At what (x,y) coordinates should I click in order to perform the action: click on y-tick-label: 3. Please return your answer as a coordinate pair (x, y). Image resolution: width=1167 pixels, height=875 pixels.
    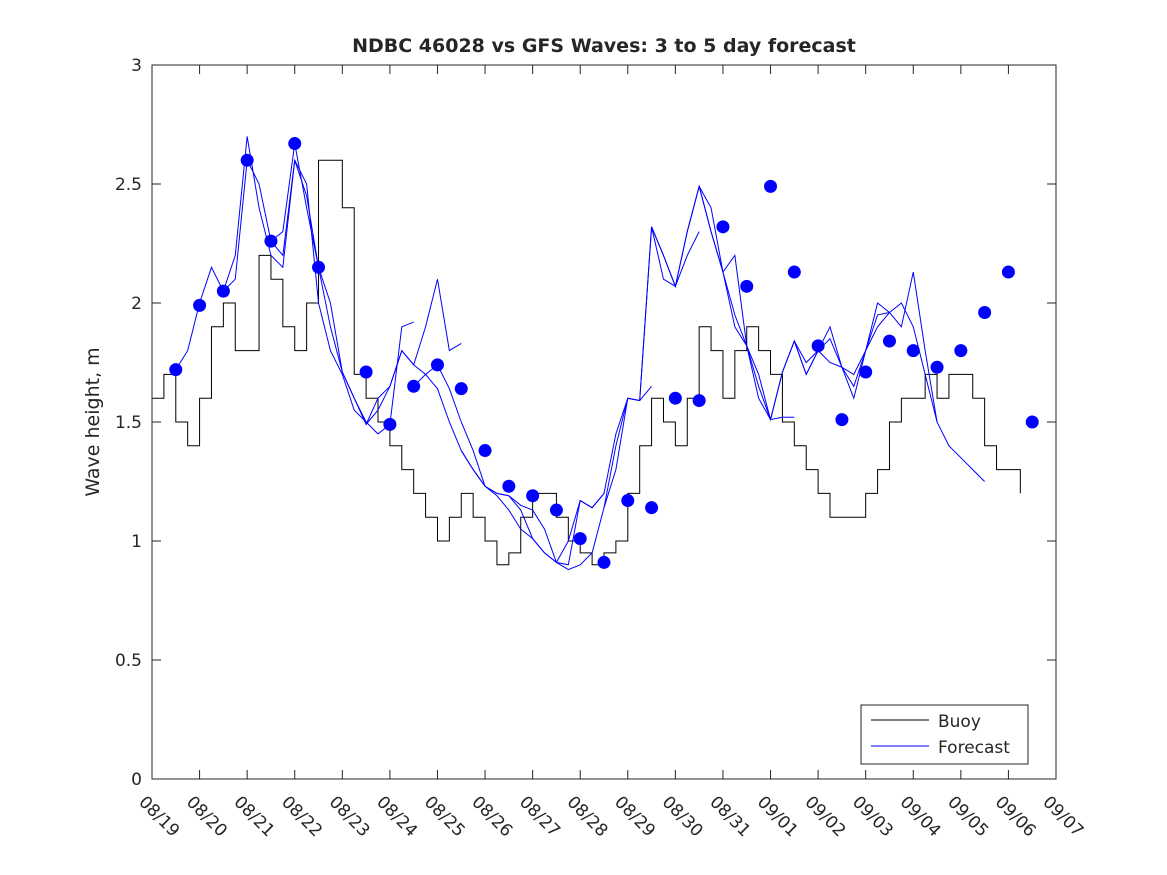
    Looking at the image, I should click on (136, 66).